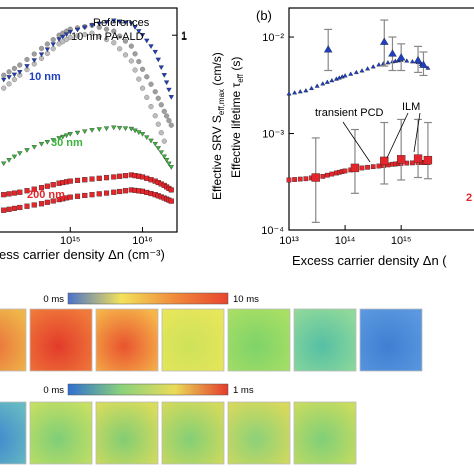 The width and height of the screenshot is (474, 474). I want to click on x-tick-label: 10¹⁶, so click(142, 241).